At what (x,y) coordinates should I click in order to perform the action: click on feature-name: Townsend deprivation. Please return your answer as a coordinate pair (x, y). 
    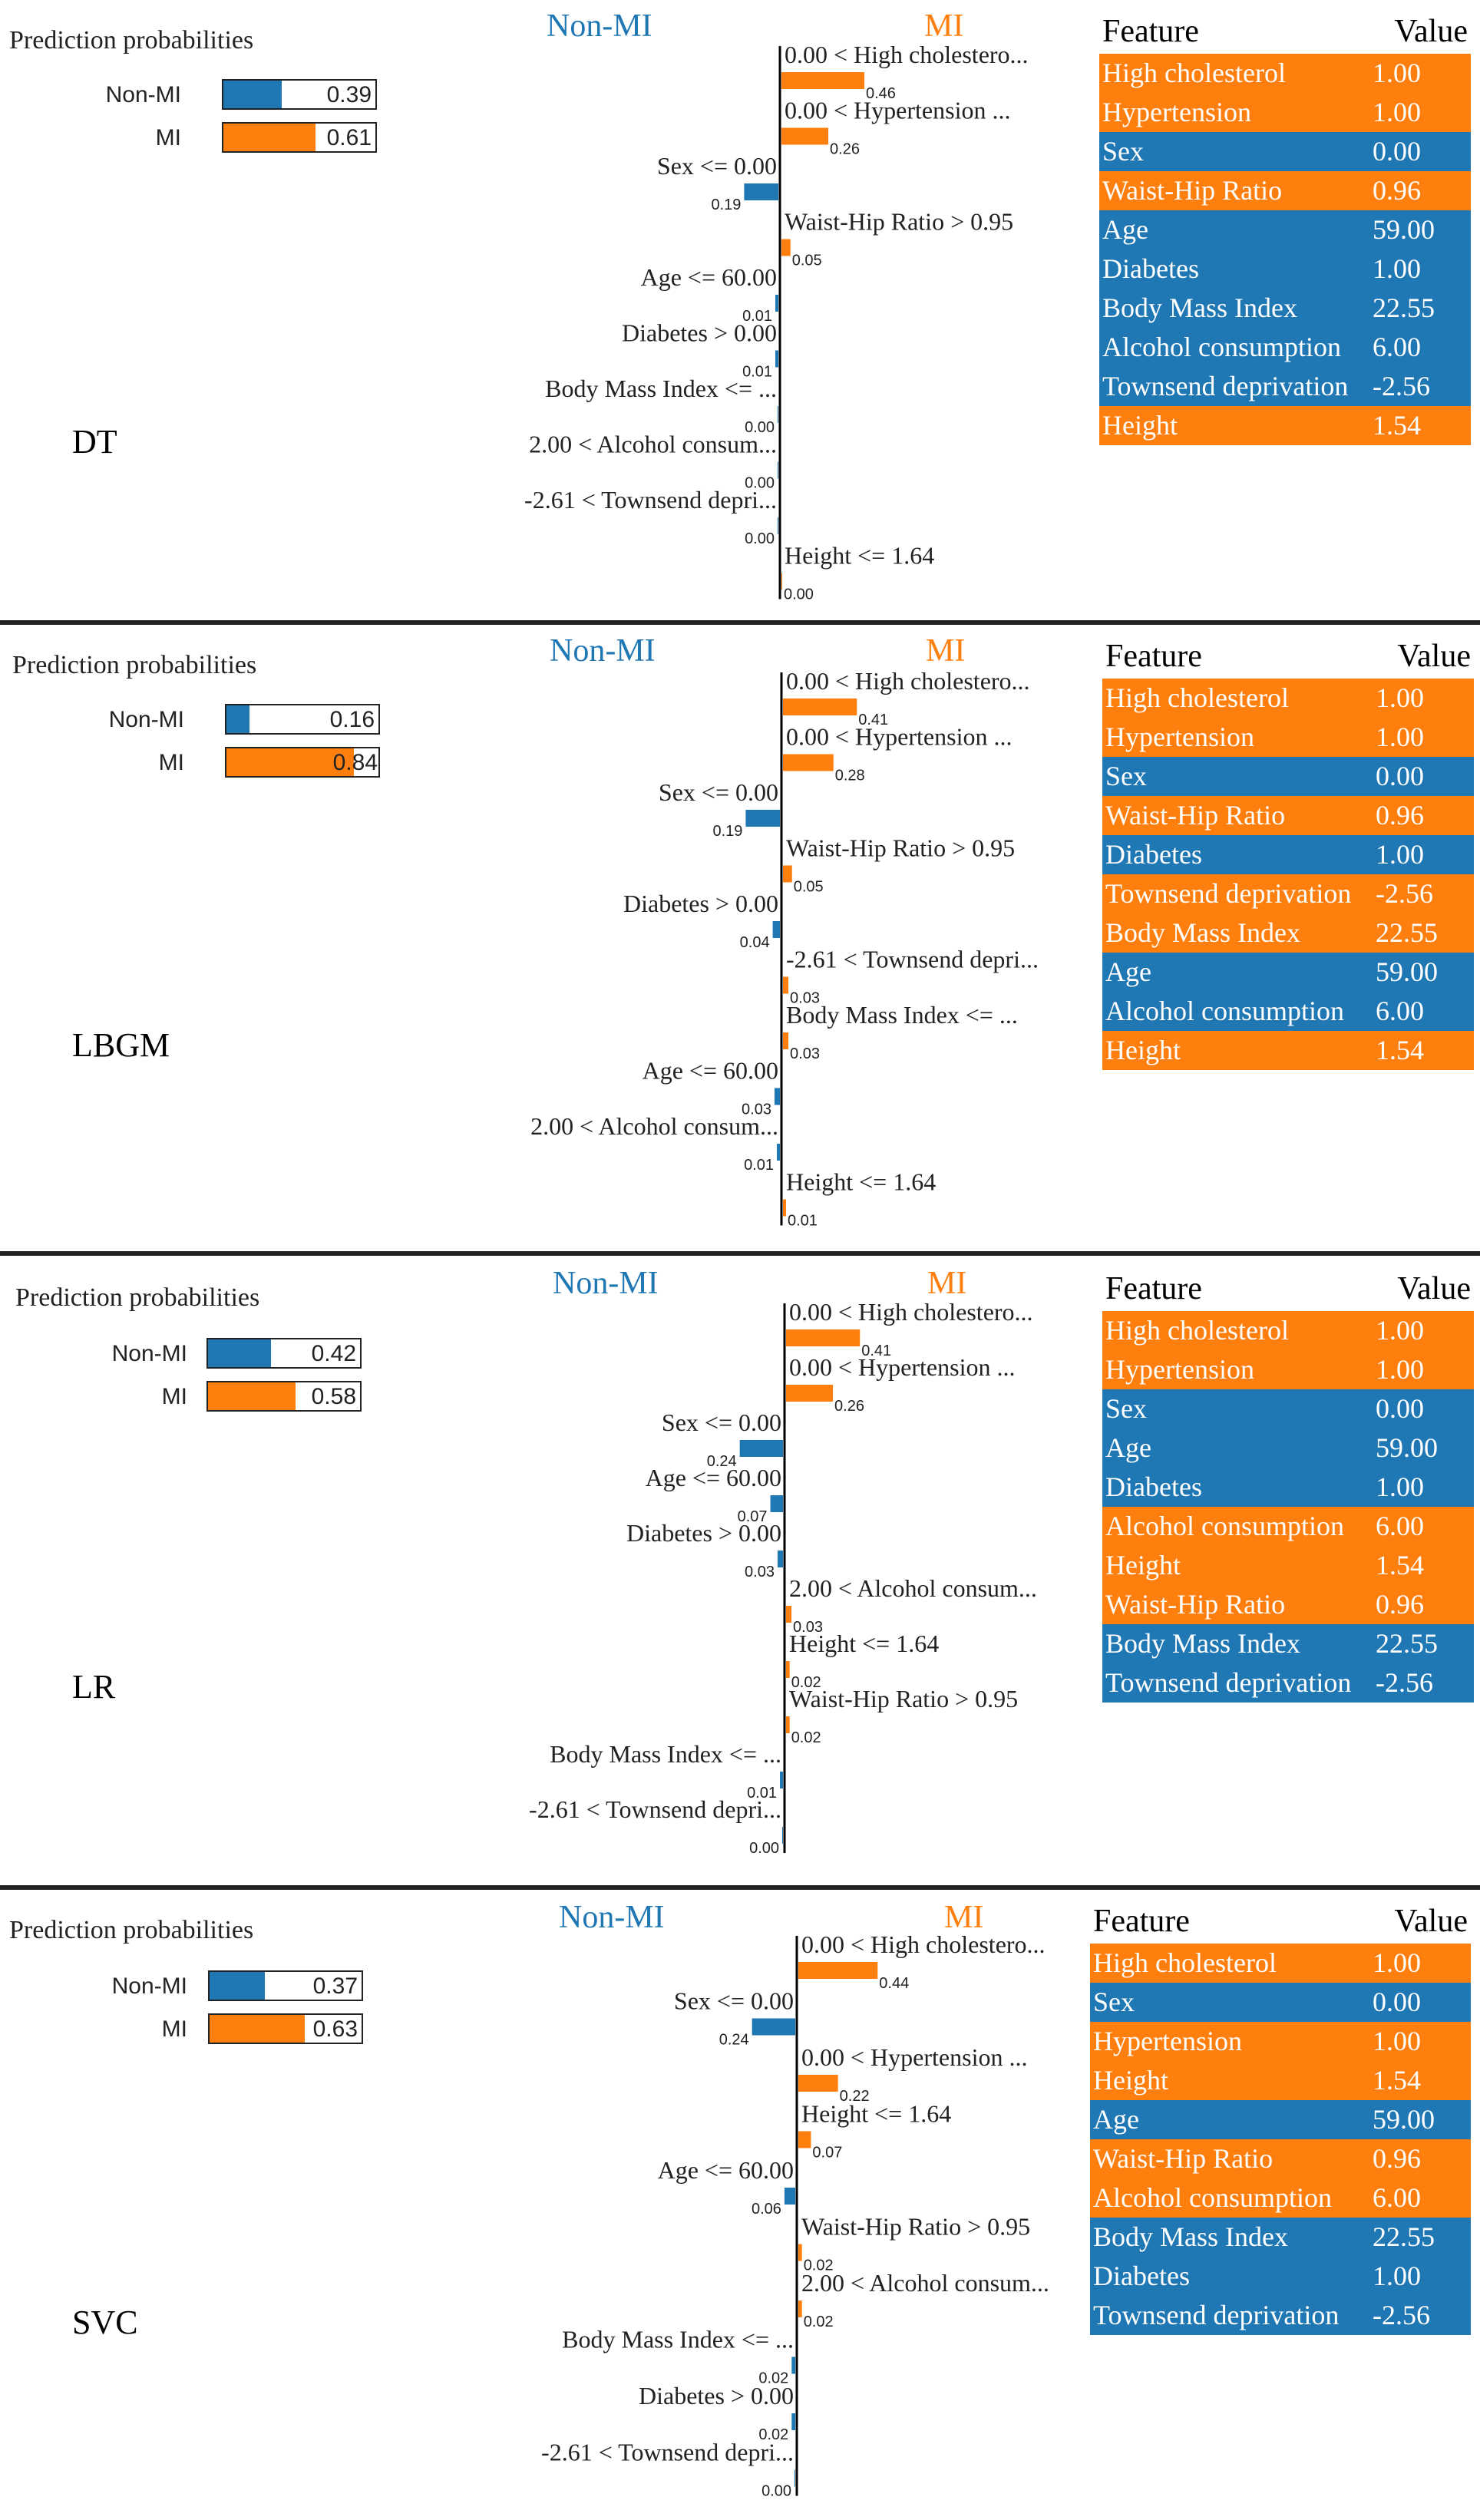
    Looking at the image, I should click on (1229, 1683).